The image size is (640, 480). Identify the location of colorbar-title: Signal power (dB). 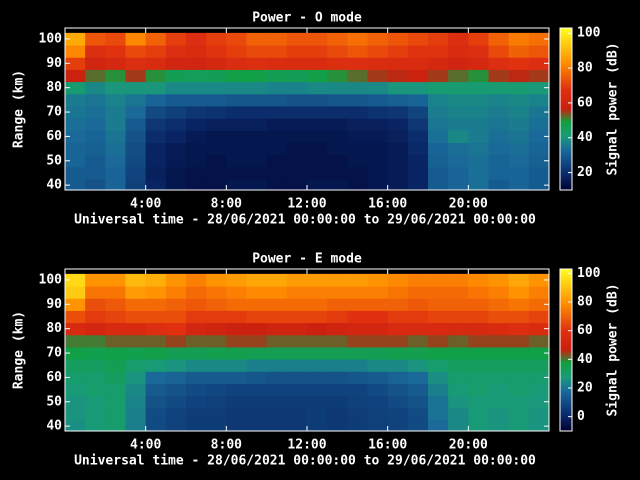
(613, 108).